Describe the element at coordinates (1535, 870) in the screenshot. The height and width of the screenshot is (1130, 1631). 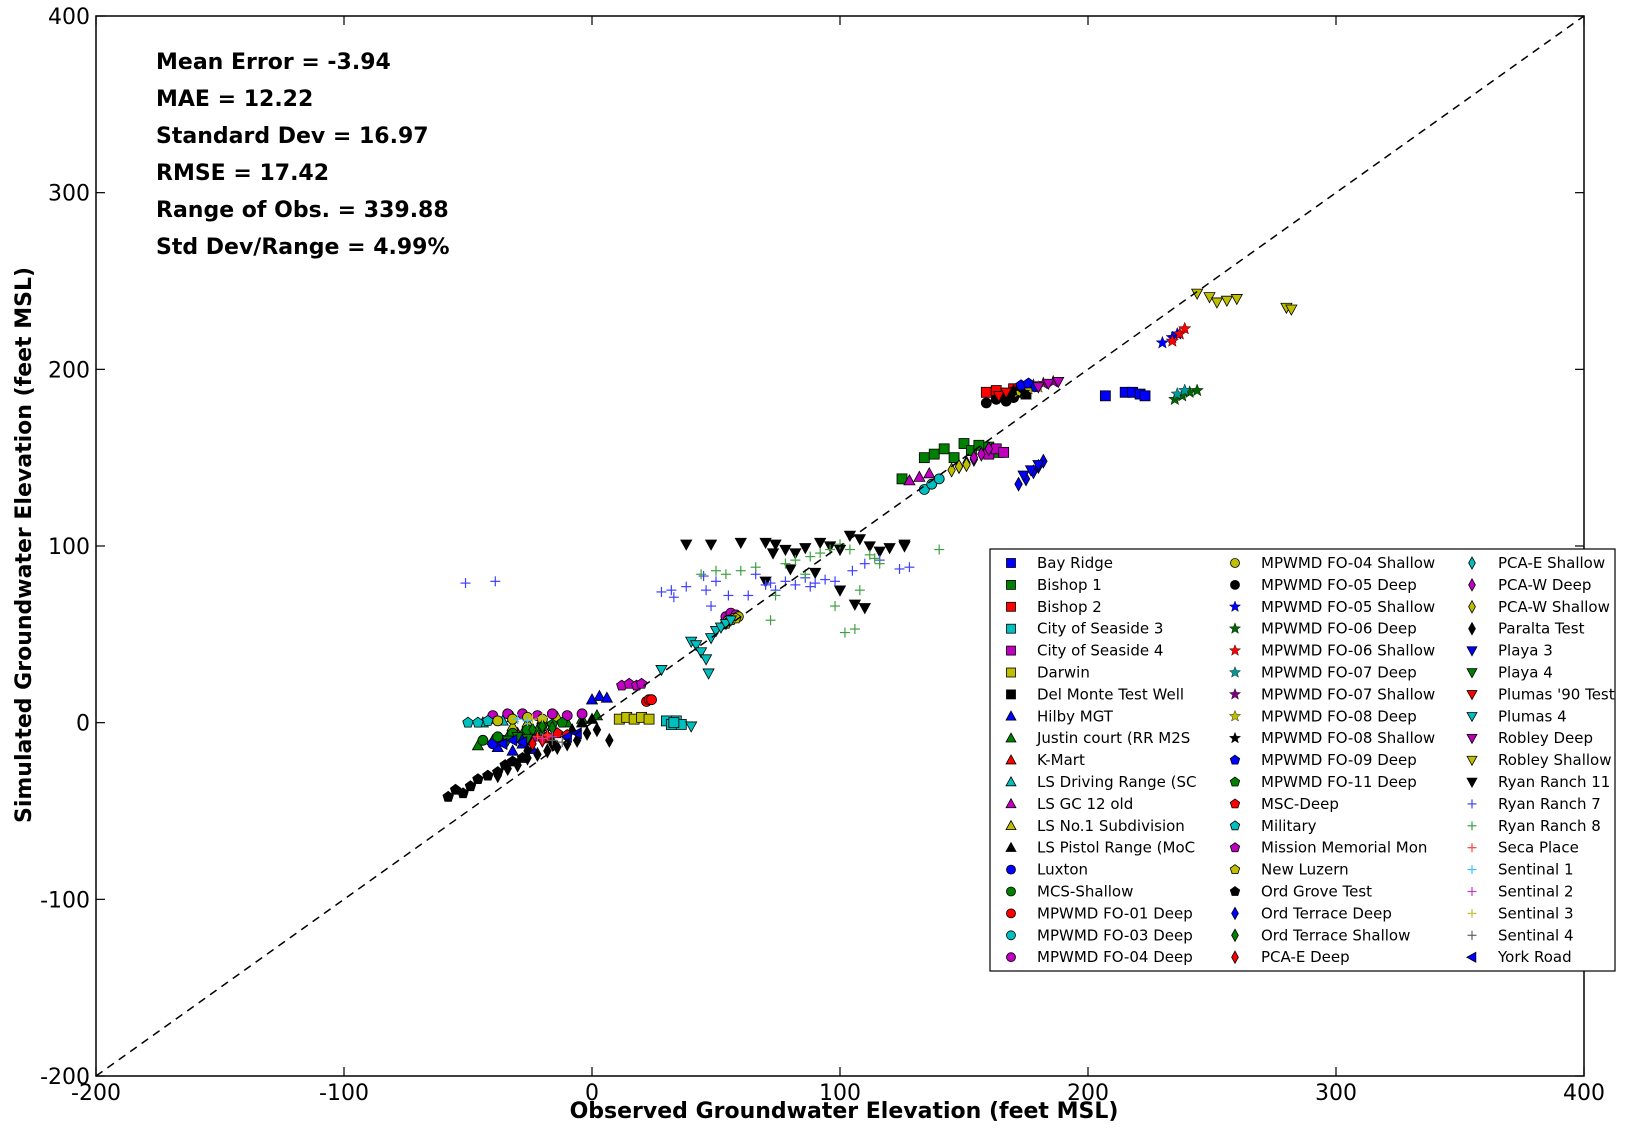
I see `legend-entry-label: Sentinal 1` at that location.